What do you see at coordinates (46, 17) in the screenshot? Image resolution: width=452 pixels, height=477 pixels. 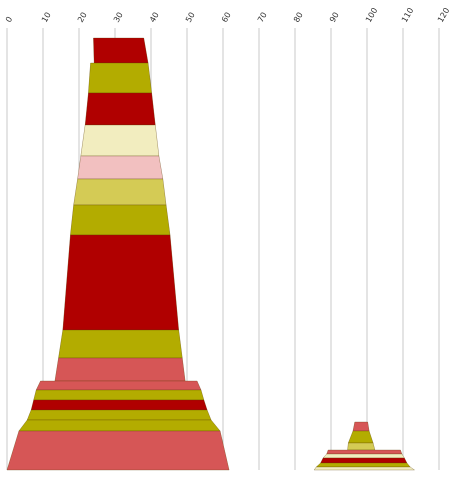 I see `axis-tick-label: 10` at bounding box center [46, 17].